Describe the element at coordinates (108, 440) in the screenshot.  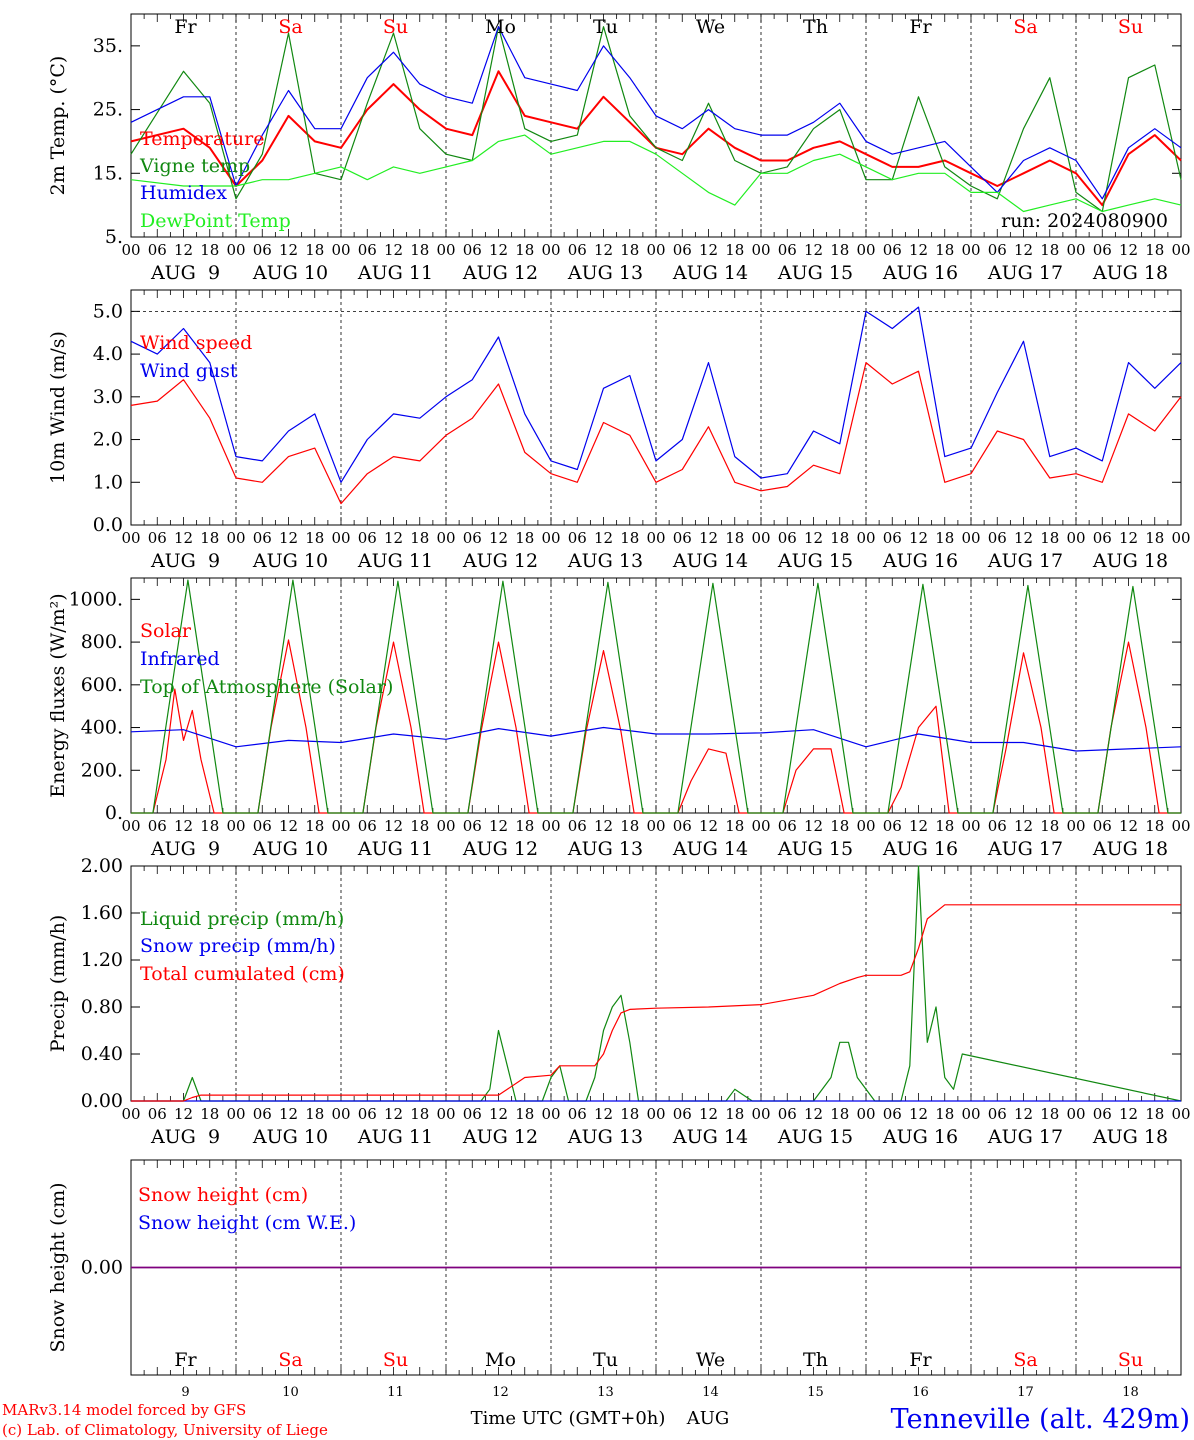
I see `y-tick-label: 2.0` at that location.